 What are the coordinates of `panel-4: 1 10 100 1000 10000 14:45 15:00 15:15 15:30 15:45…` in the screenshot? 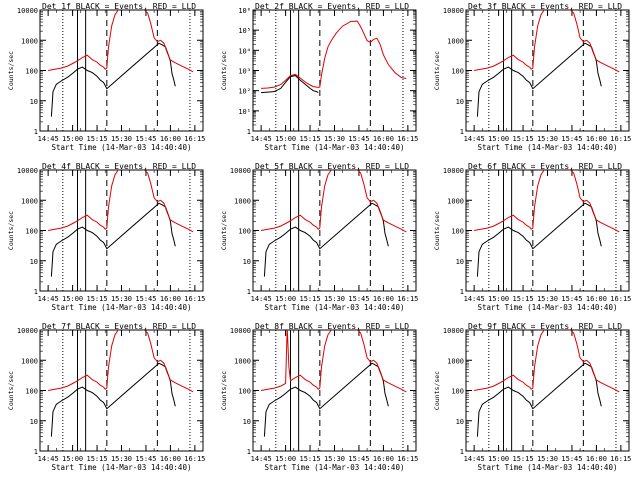 It's located at (106, 237).